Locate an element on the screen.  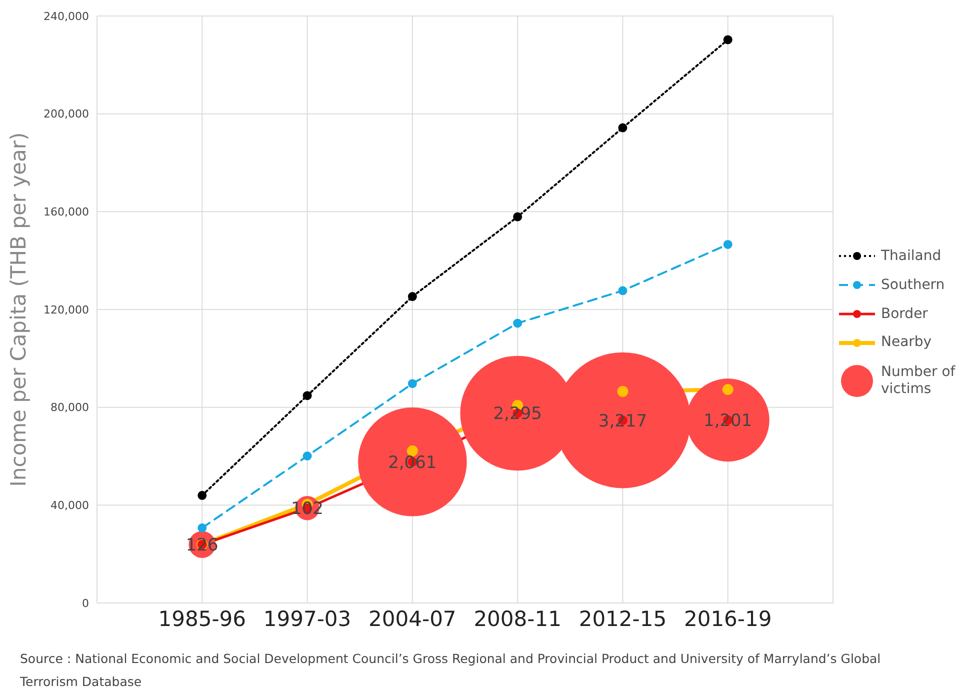
y-tick-label: 40,000 is located at coordinates (69, 505).